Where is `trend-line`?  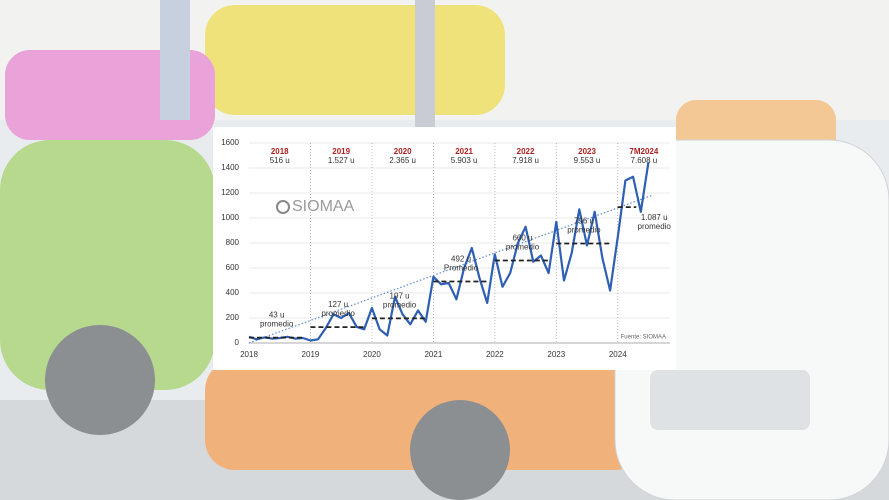
trend-line is located at coordinates (450, 269).